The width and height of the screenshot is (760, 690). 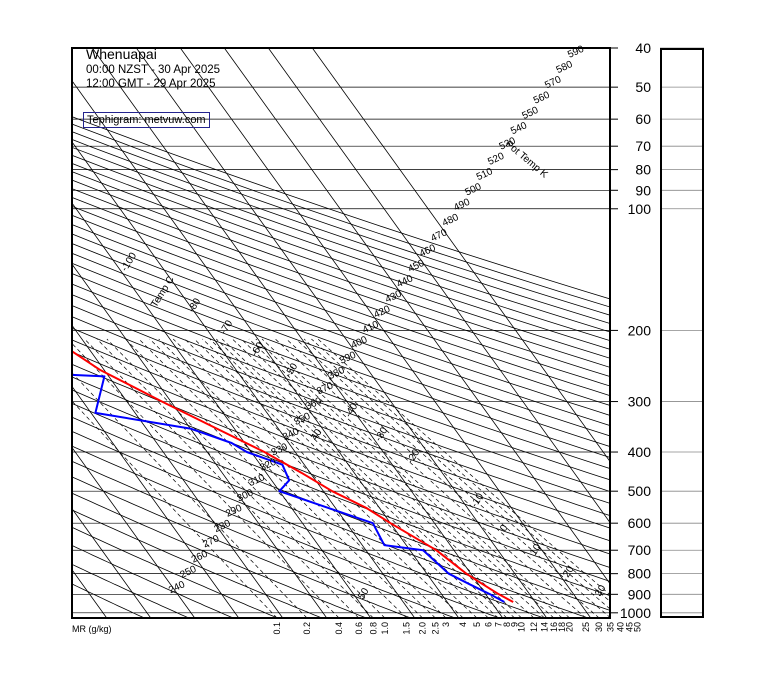 What do you see at coordinates (640, 209) in the screenshot?
I see `pressure-tick-label: 100` at bounding box center [640, 209].